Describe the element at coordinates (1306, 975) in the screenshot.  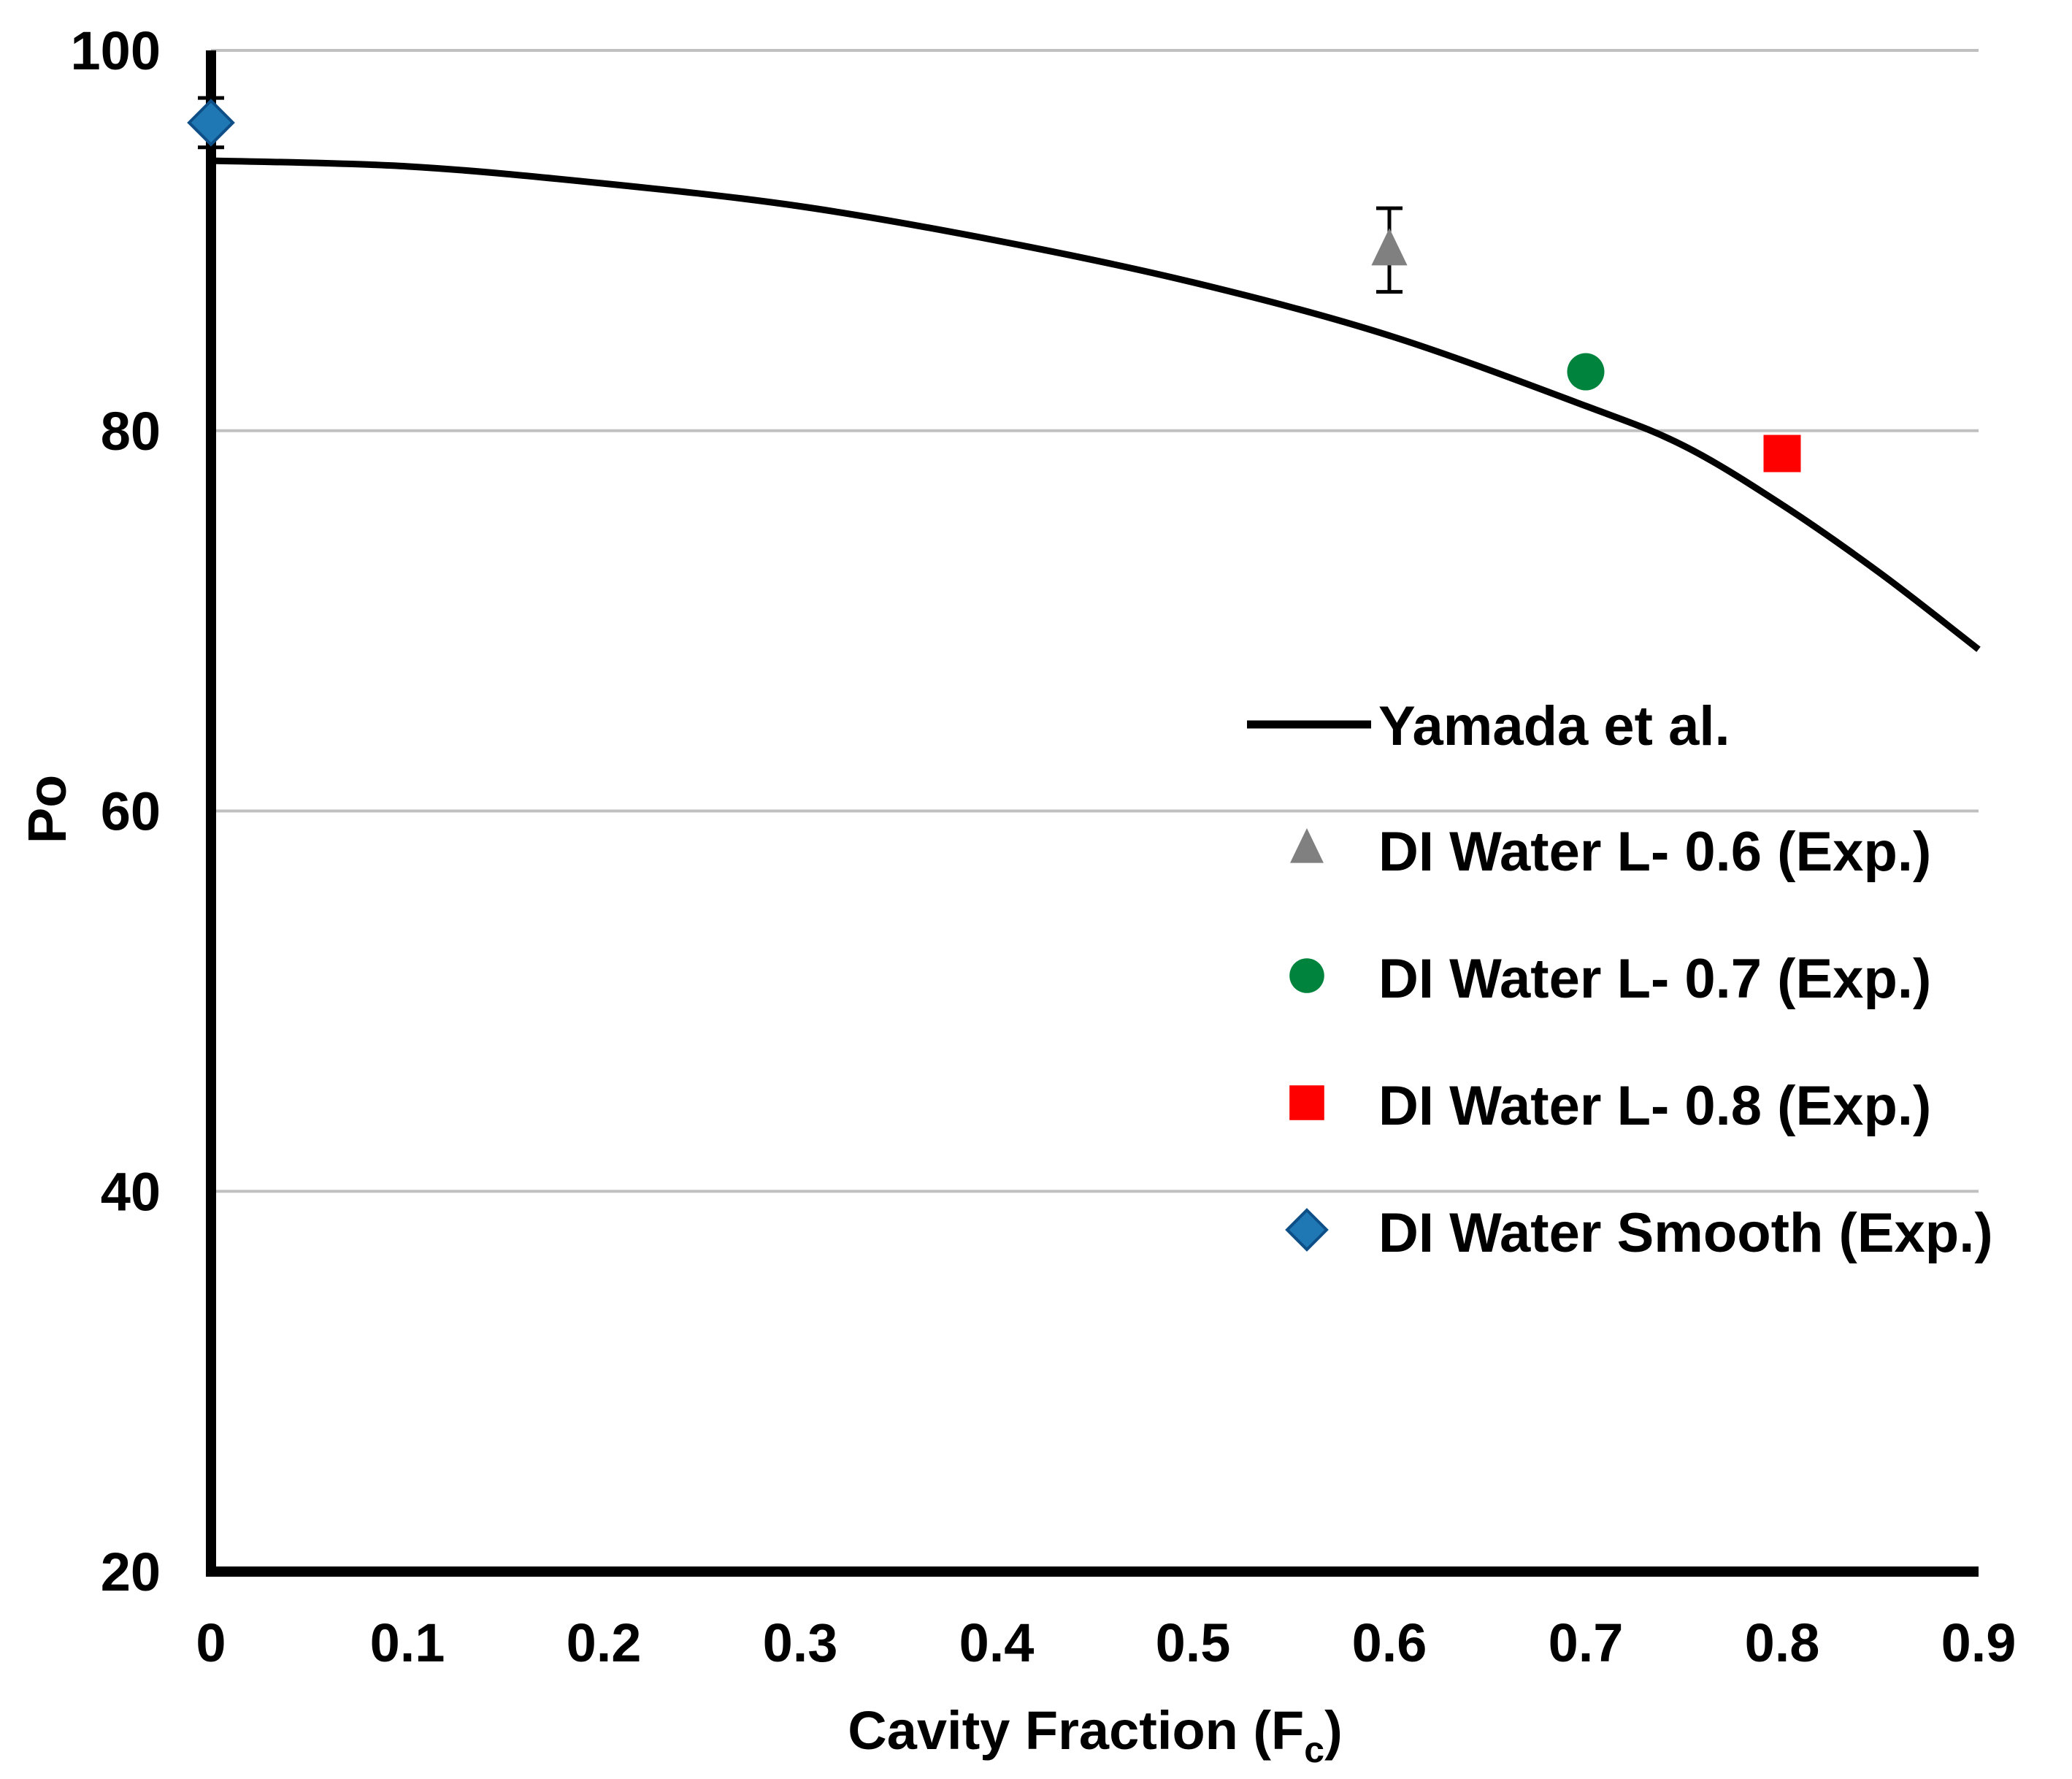
I see `legend-swatch-circle` at that location.